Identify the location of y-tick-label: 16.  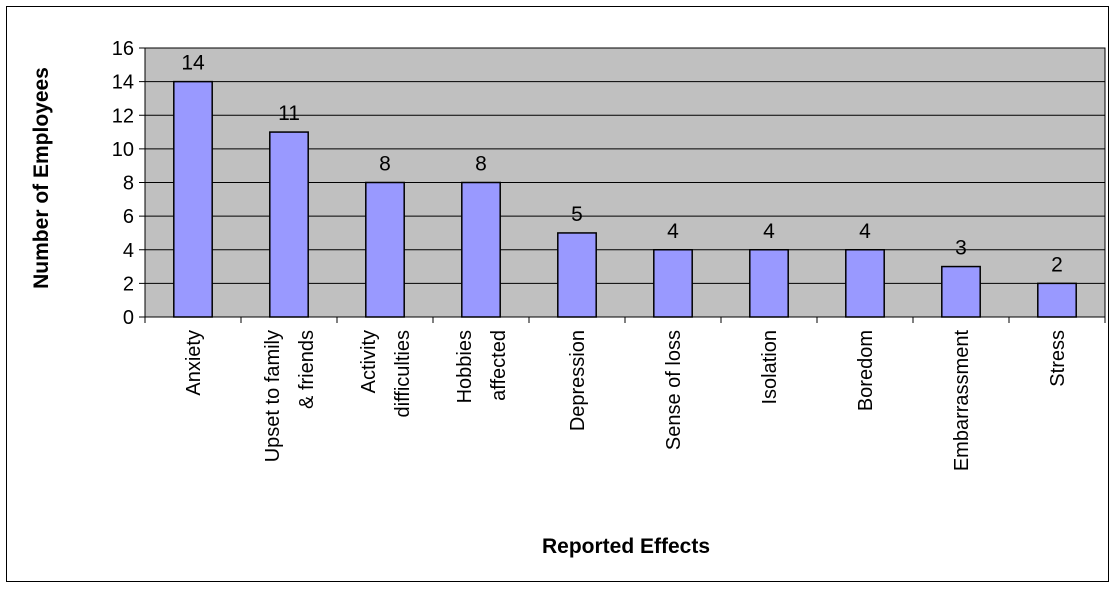
(123, 49).